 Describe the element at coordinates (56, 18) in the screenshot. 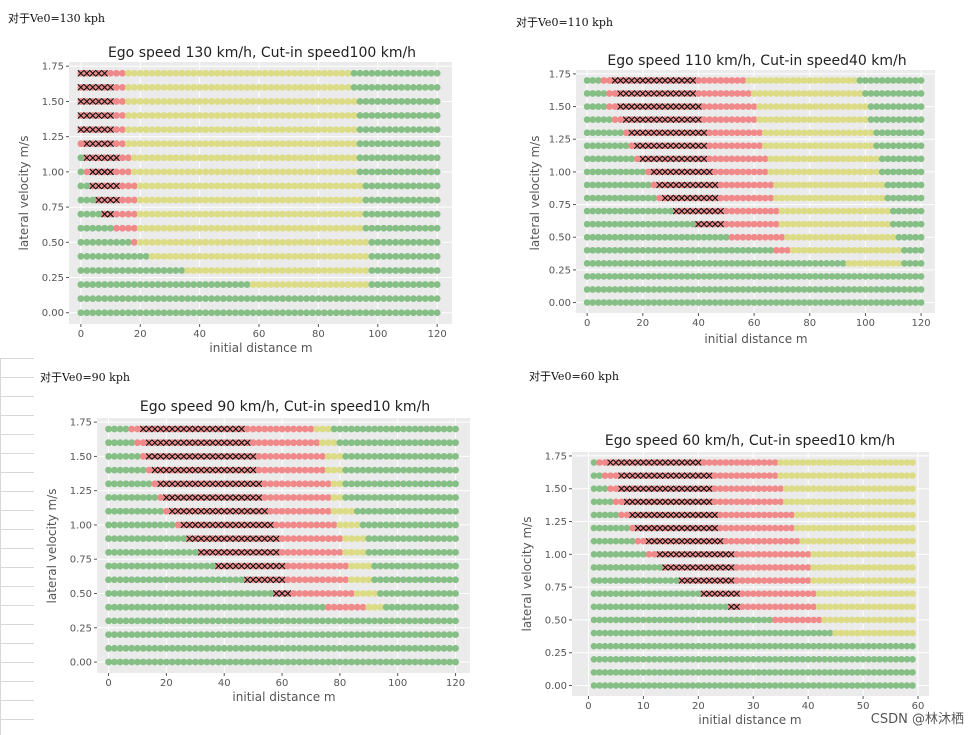

I see `caption-chart-1: 对于Ve0=130 kph` at that location.